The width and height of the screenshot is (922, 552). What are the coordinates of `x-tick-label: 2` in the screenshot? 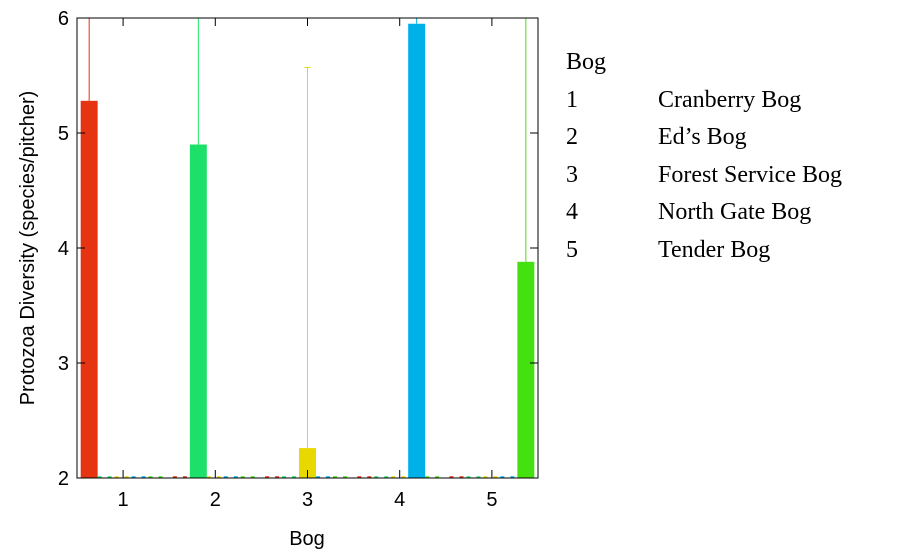 It's located at (215, 500).